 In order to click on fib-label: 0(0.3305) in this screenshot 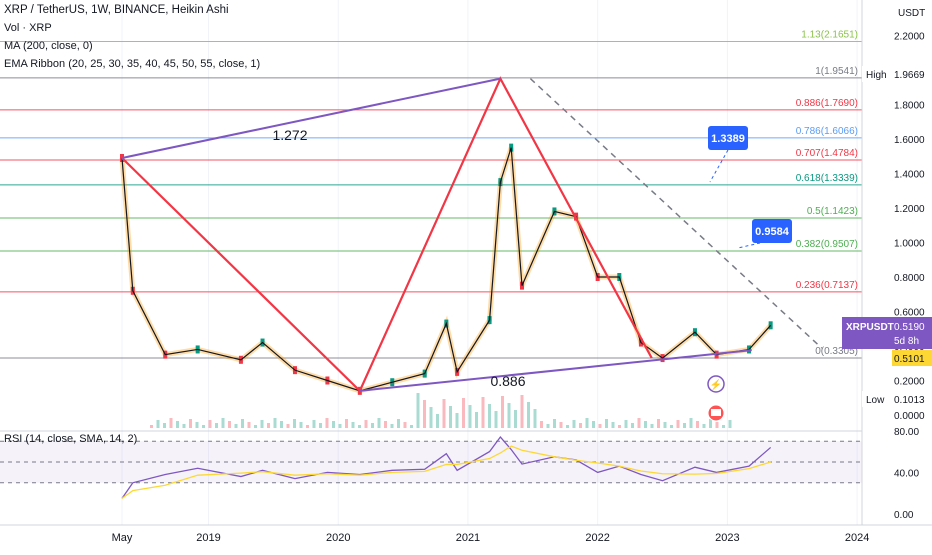, I will do `click(836, 351)`.